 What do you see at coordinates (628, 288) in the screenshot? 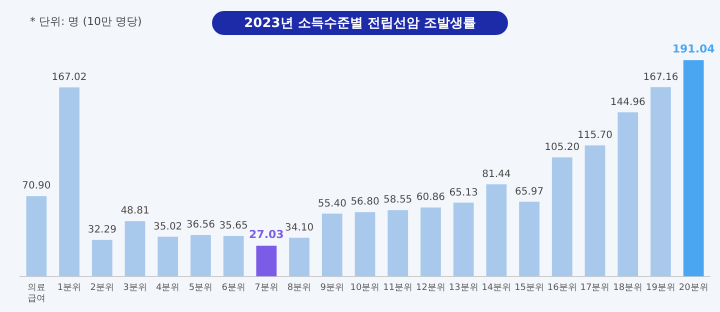
I see `x-tick-label: 18분위` at bounding box center [628, 288].